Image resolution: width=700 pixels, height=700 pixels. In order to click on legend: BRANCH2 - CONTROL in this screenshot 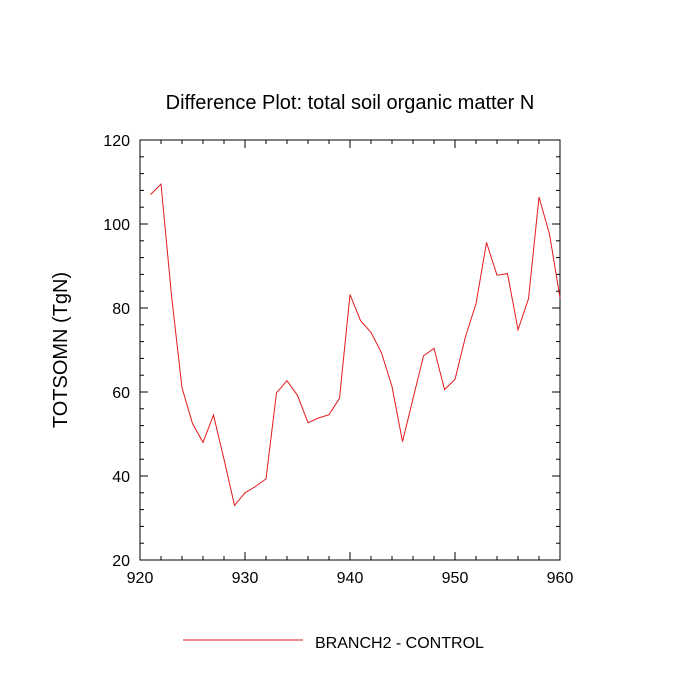, I will do `click(333, 643)`.